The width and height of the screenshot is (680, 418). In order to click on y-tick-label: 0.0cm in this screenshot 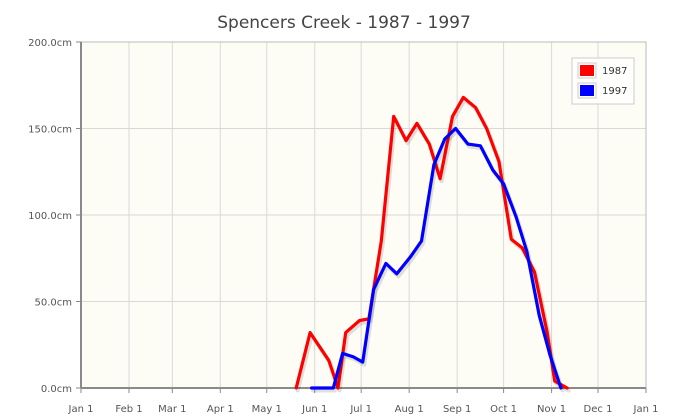, I will do `click(56, 389)`.